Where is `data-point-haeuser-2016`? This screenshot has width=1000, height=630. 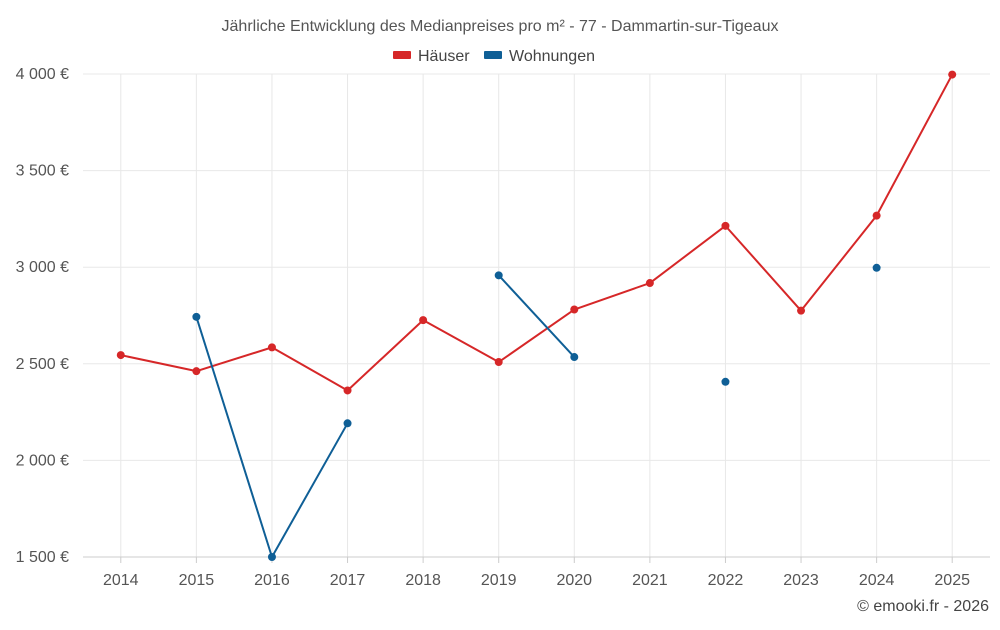 data-point-haeuser-2016 is located at coordinates (271, 347).